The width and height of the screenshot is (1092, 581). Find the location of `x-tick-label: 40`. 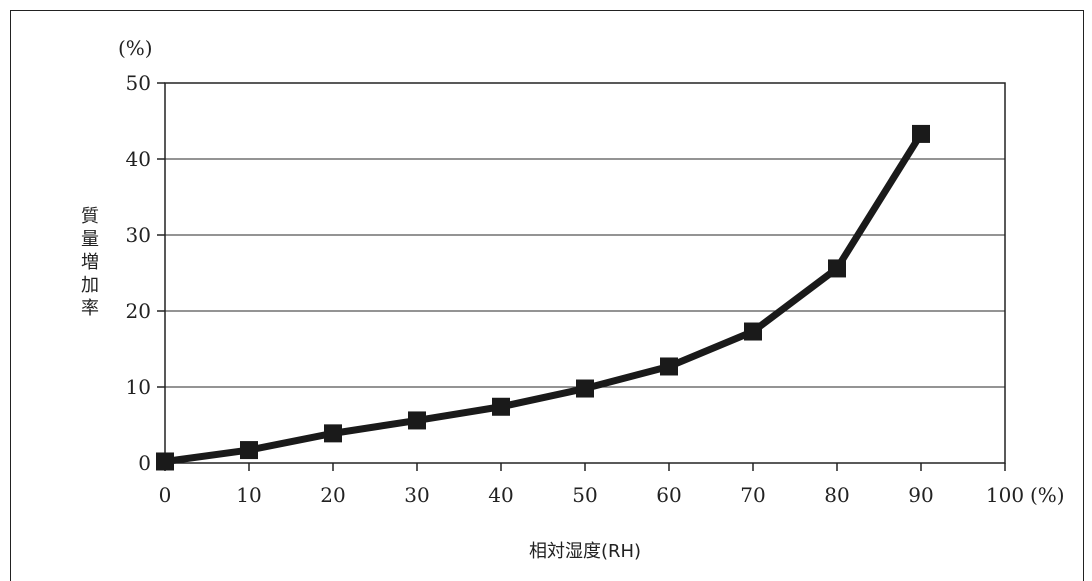

x-tick-label: 40 is located at coordinates (500, 495).